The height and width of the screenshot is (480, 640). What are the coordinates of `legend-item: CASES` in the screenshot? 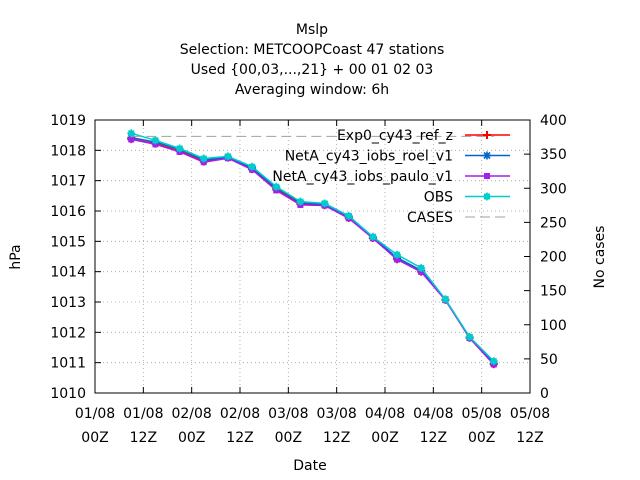 It's located at (458, 218).